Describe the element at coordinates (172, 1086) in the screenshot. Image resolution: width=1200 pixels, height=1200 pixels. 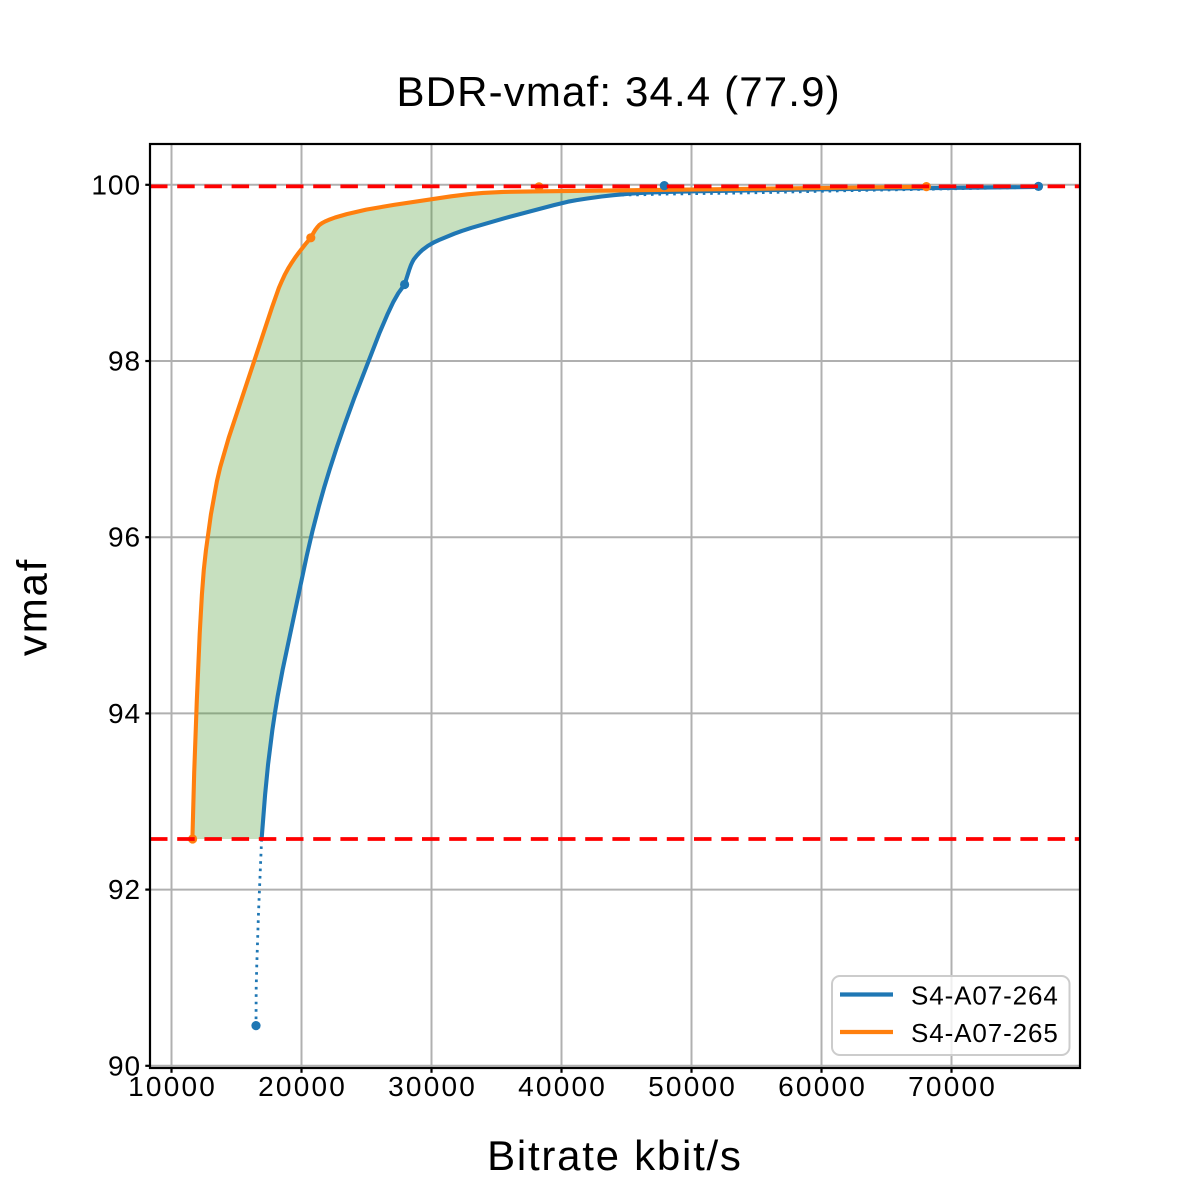
I see `svg-text: 10000` at that location.